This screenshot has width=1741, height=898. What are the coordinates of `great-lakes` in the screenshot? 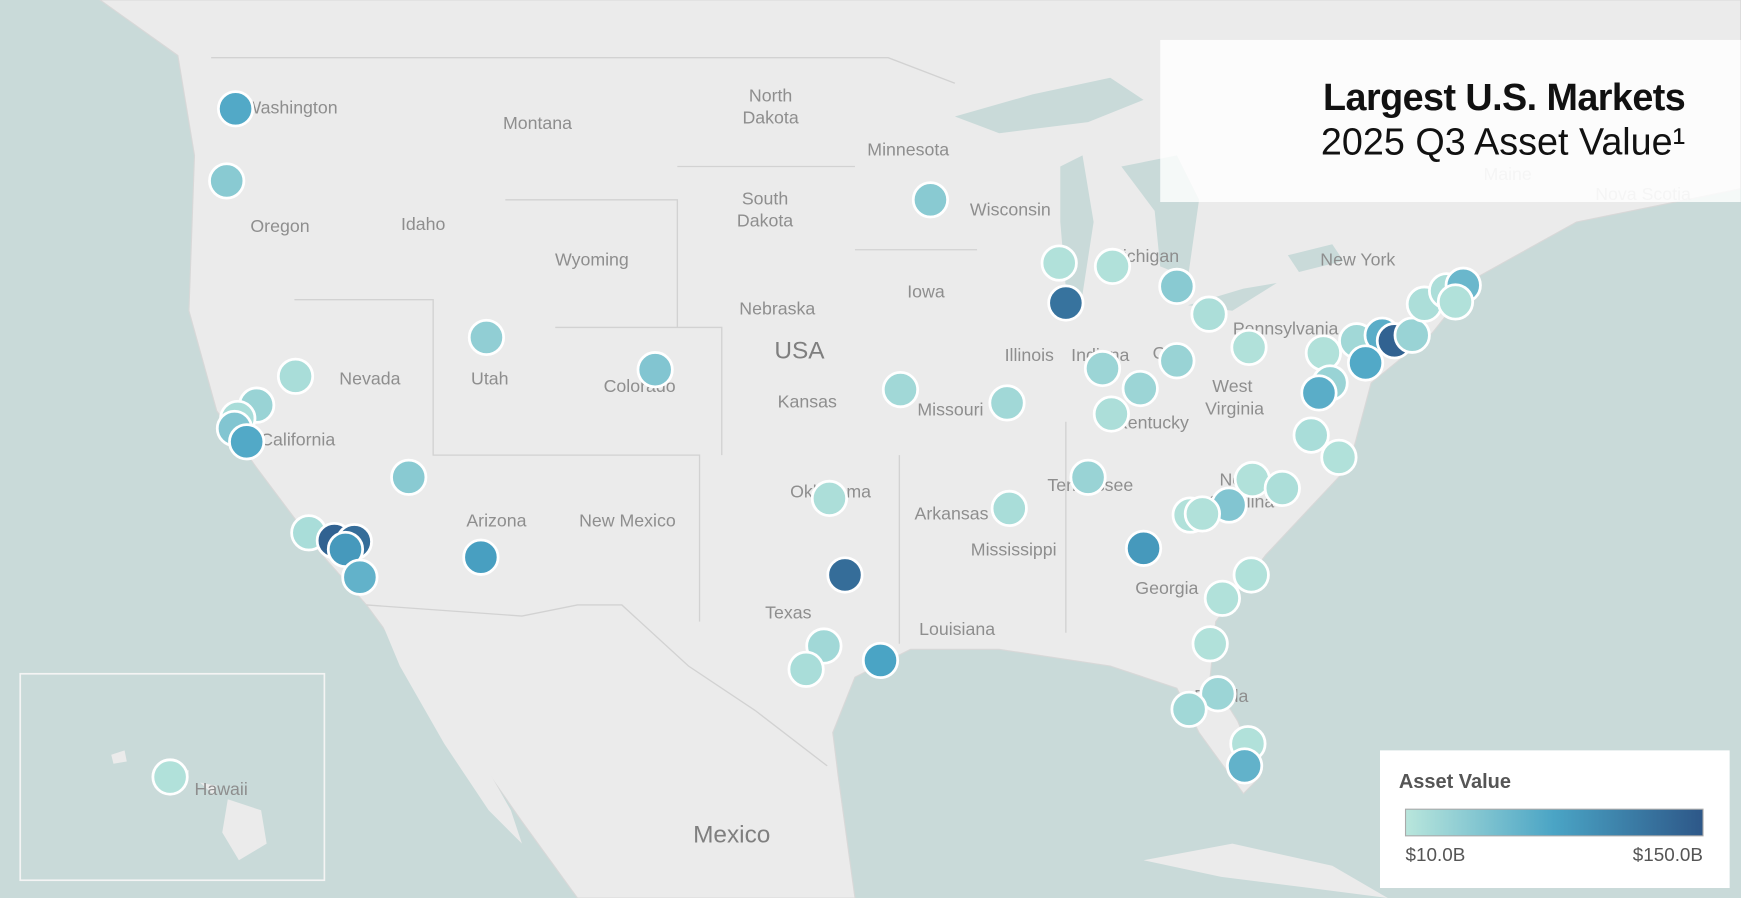 It's located at (1149, 194).